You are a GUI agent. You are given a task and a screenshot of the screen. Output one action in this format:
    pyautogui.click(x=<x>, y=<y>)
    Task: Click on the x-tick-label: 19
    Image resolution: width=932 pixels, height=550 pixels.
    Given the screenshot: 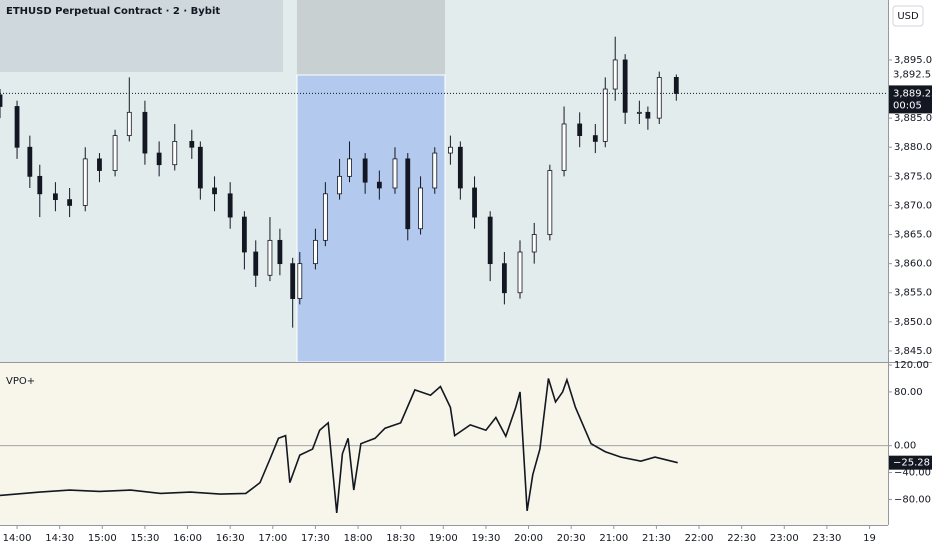 What is the action you would take?
    pyautogui.click(x=869, y=538)
    